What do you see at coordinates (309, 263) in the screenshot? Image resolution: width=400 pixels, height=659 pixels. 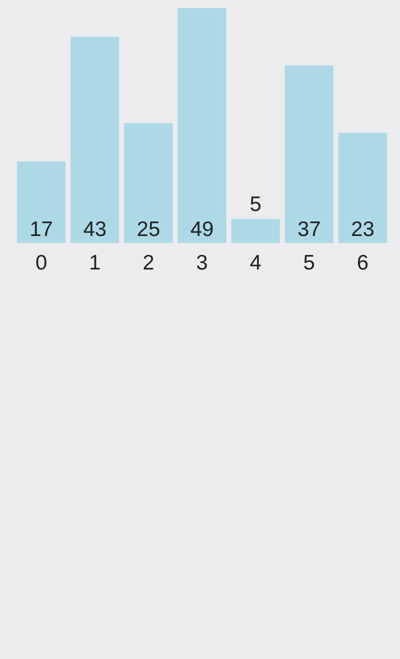 I see `x-tick-label: 5` at bounding box center [309, 263].